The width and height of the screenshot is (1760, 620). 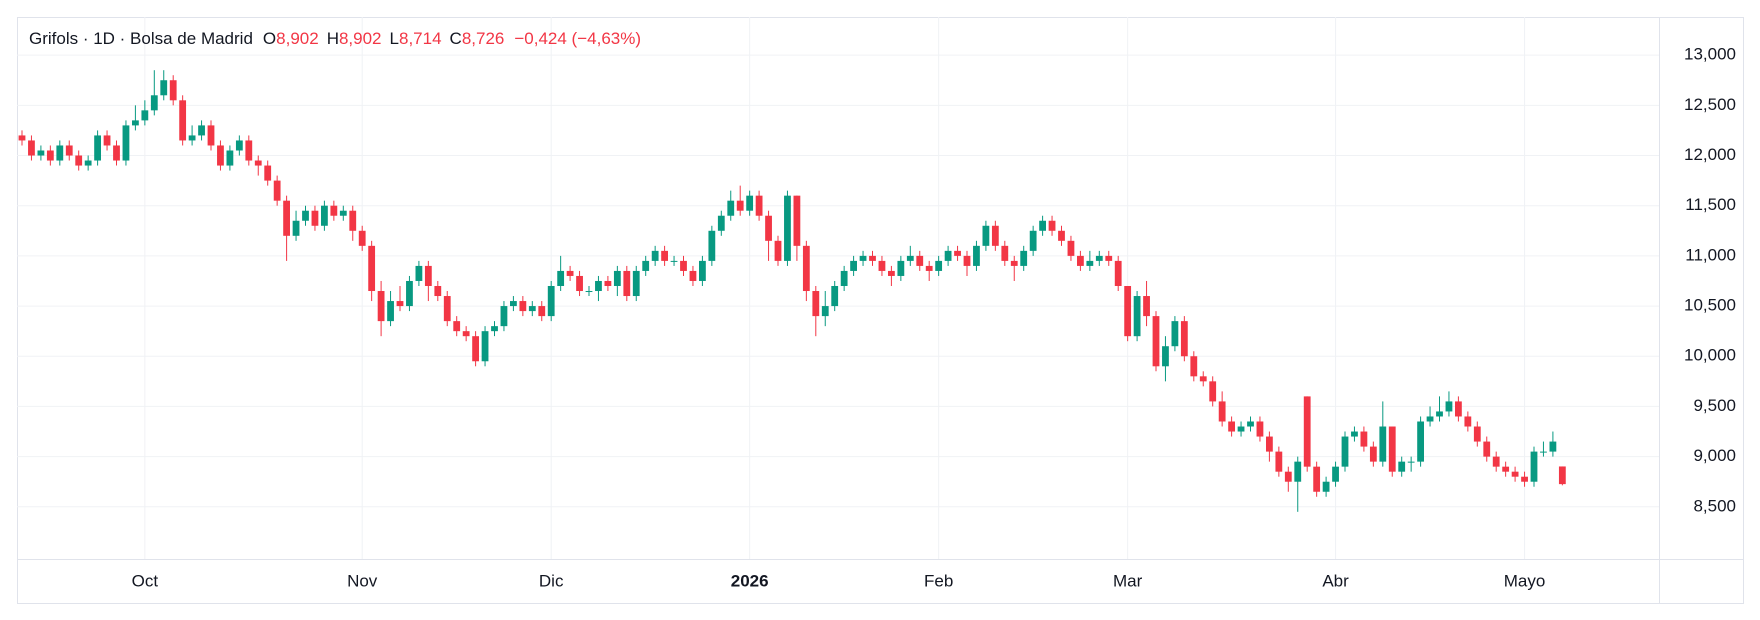 What do you see at coordinates (750, 580) in the screenshot?
I see `x-tick-label: 2026` at bounding box center [750, 580].